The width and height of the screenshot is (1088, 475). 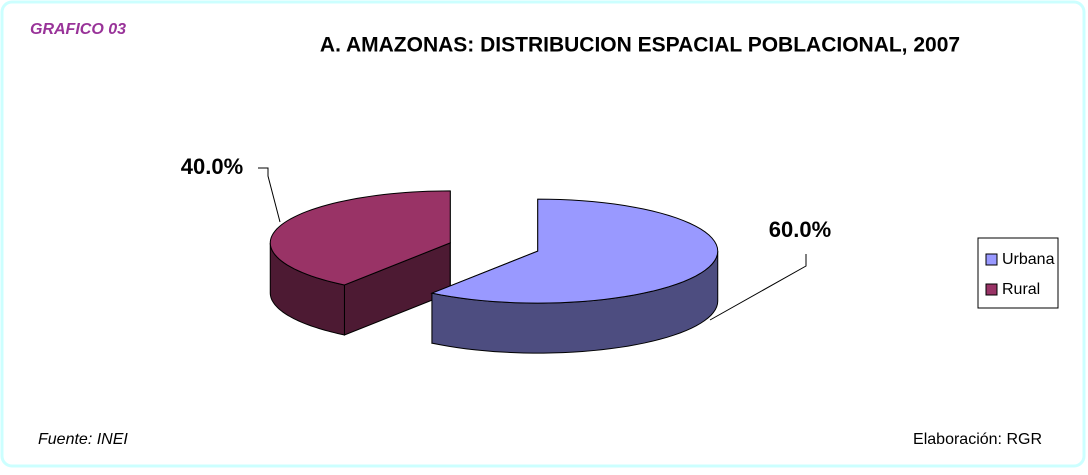 I want to click on data-label: 40.0%, so click(x=212, y=166).